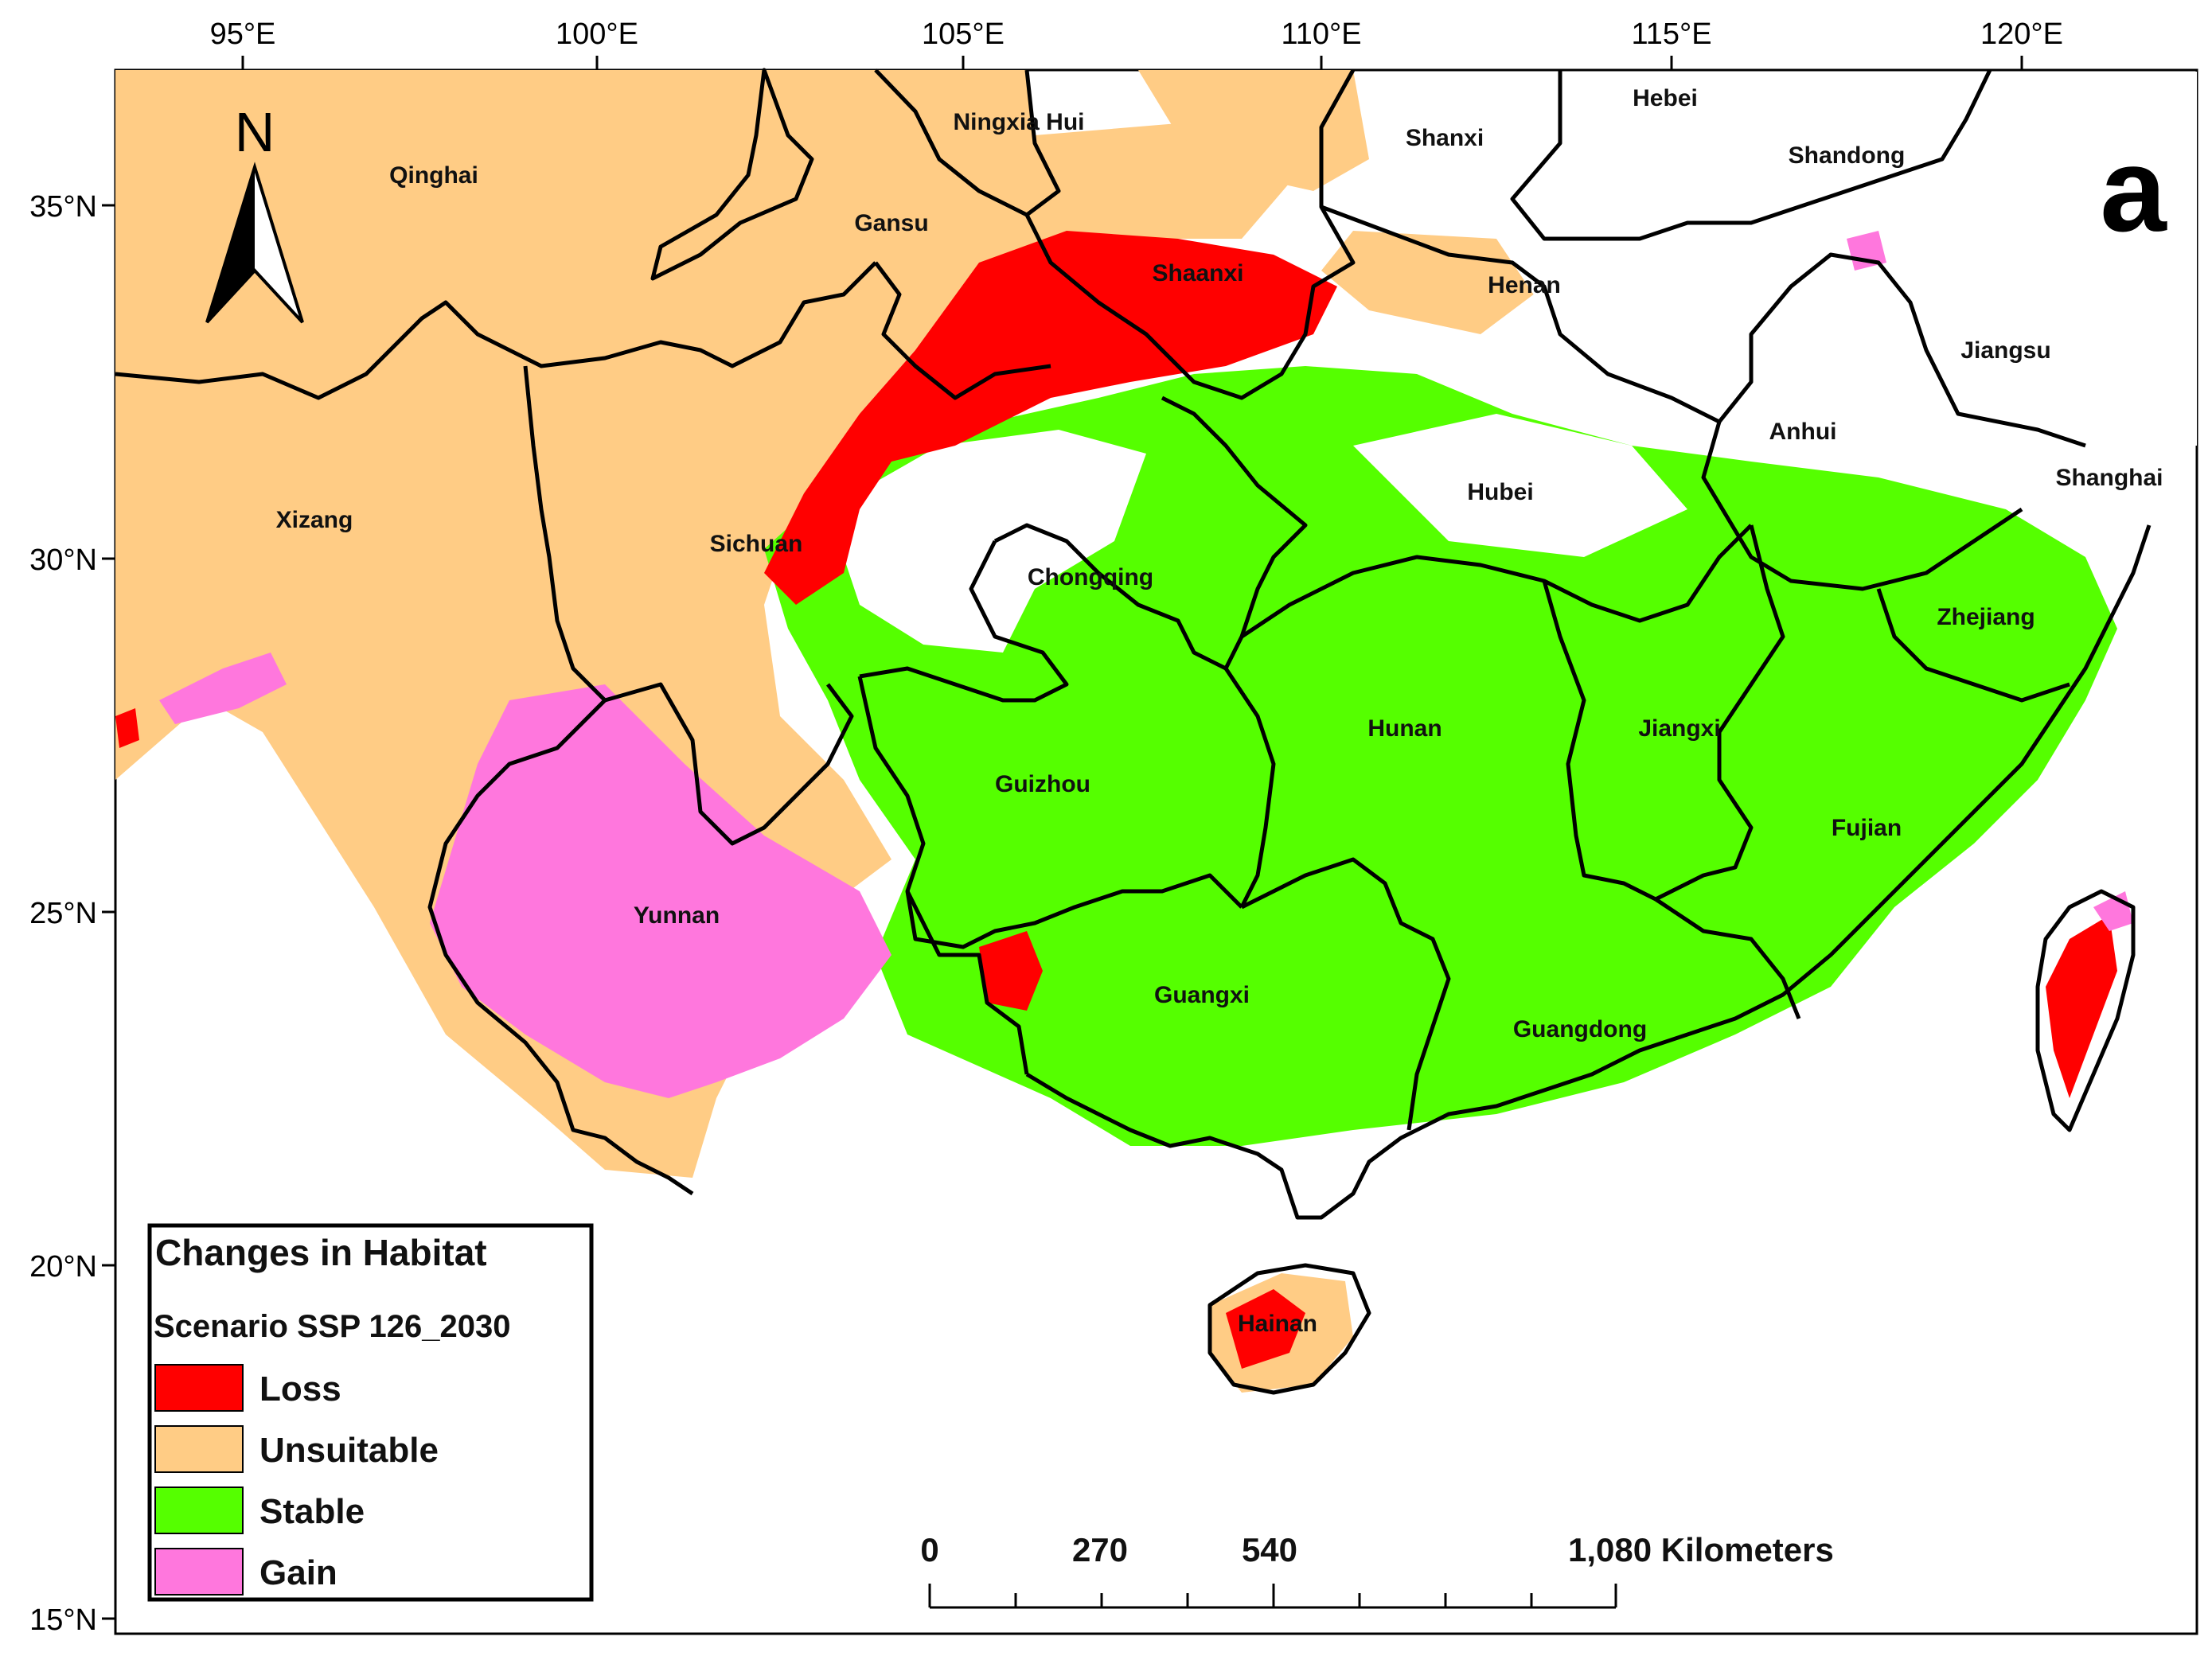 This screenshot has height=1656, width=2212. Describe the element at coordinates (1862, 506) in the screenshot. I see `boundary-anhui-south` at that location.